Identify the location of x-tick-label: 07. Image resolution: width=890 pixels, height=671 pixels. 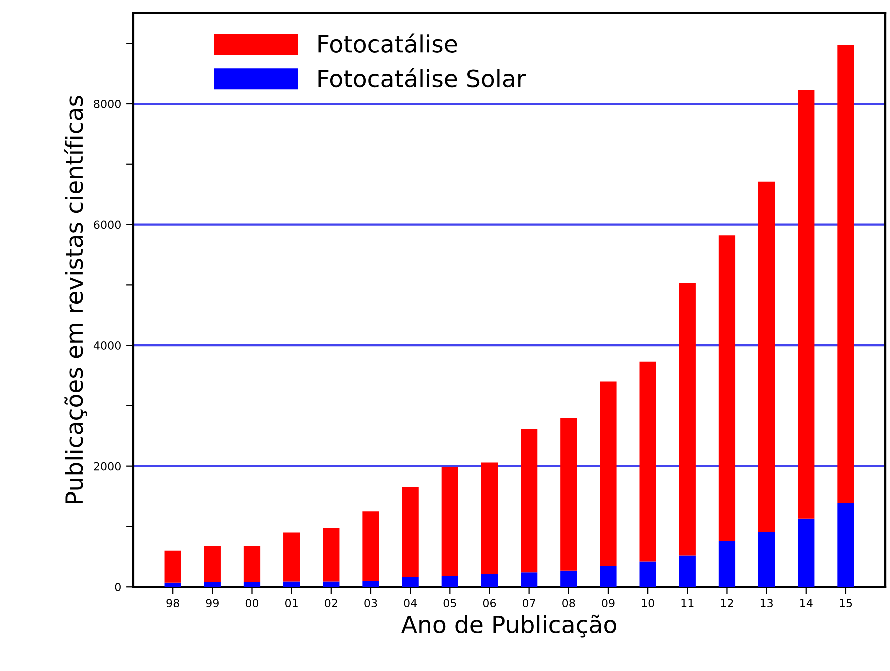
(529, 603).